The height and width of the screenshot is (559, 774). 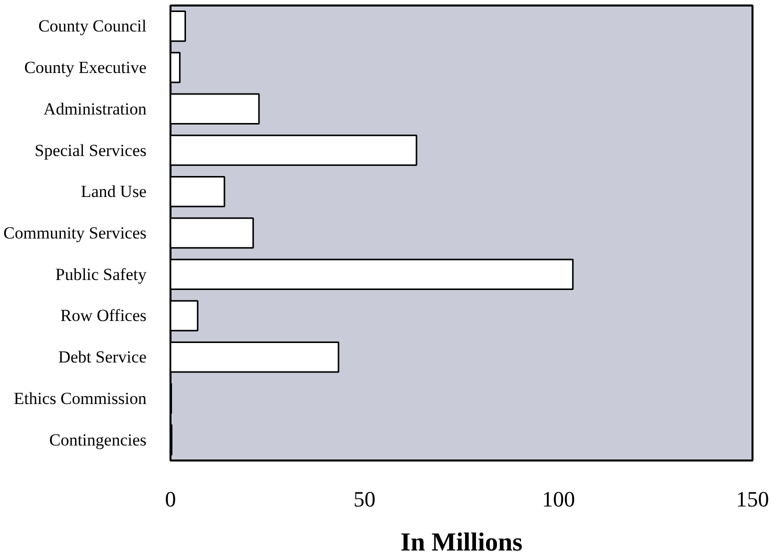 What do you see at coordinates (170, 499) in the screenshot?
I see `x-tick-label: 0` at bounding box center [170, 499].